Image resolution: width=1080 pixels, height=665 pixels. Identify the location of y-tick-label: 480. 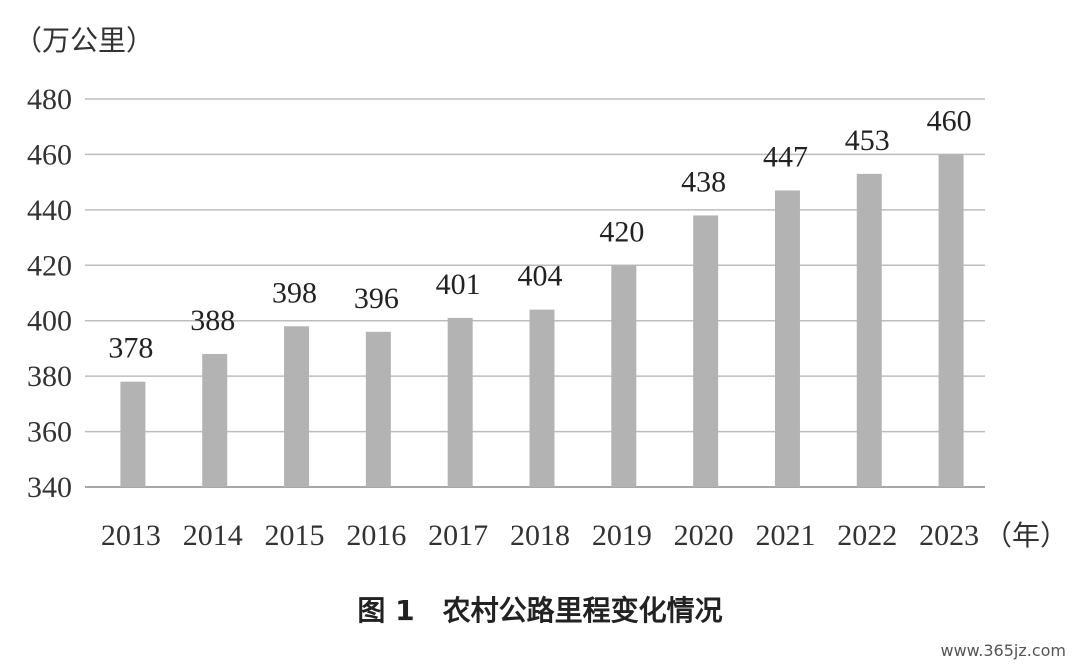
(49, 99).